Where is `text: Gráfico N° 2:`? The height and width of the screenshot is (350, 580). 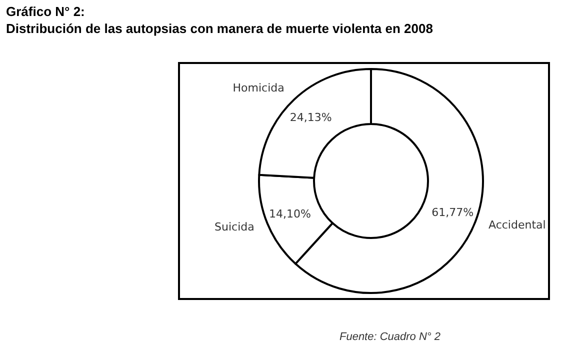
text: Gráfico N° 2: is located at coordinates (46, 11).